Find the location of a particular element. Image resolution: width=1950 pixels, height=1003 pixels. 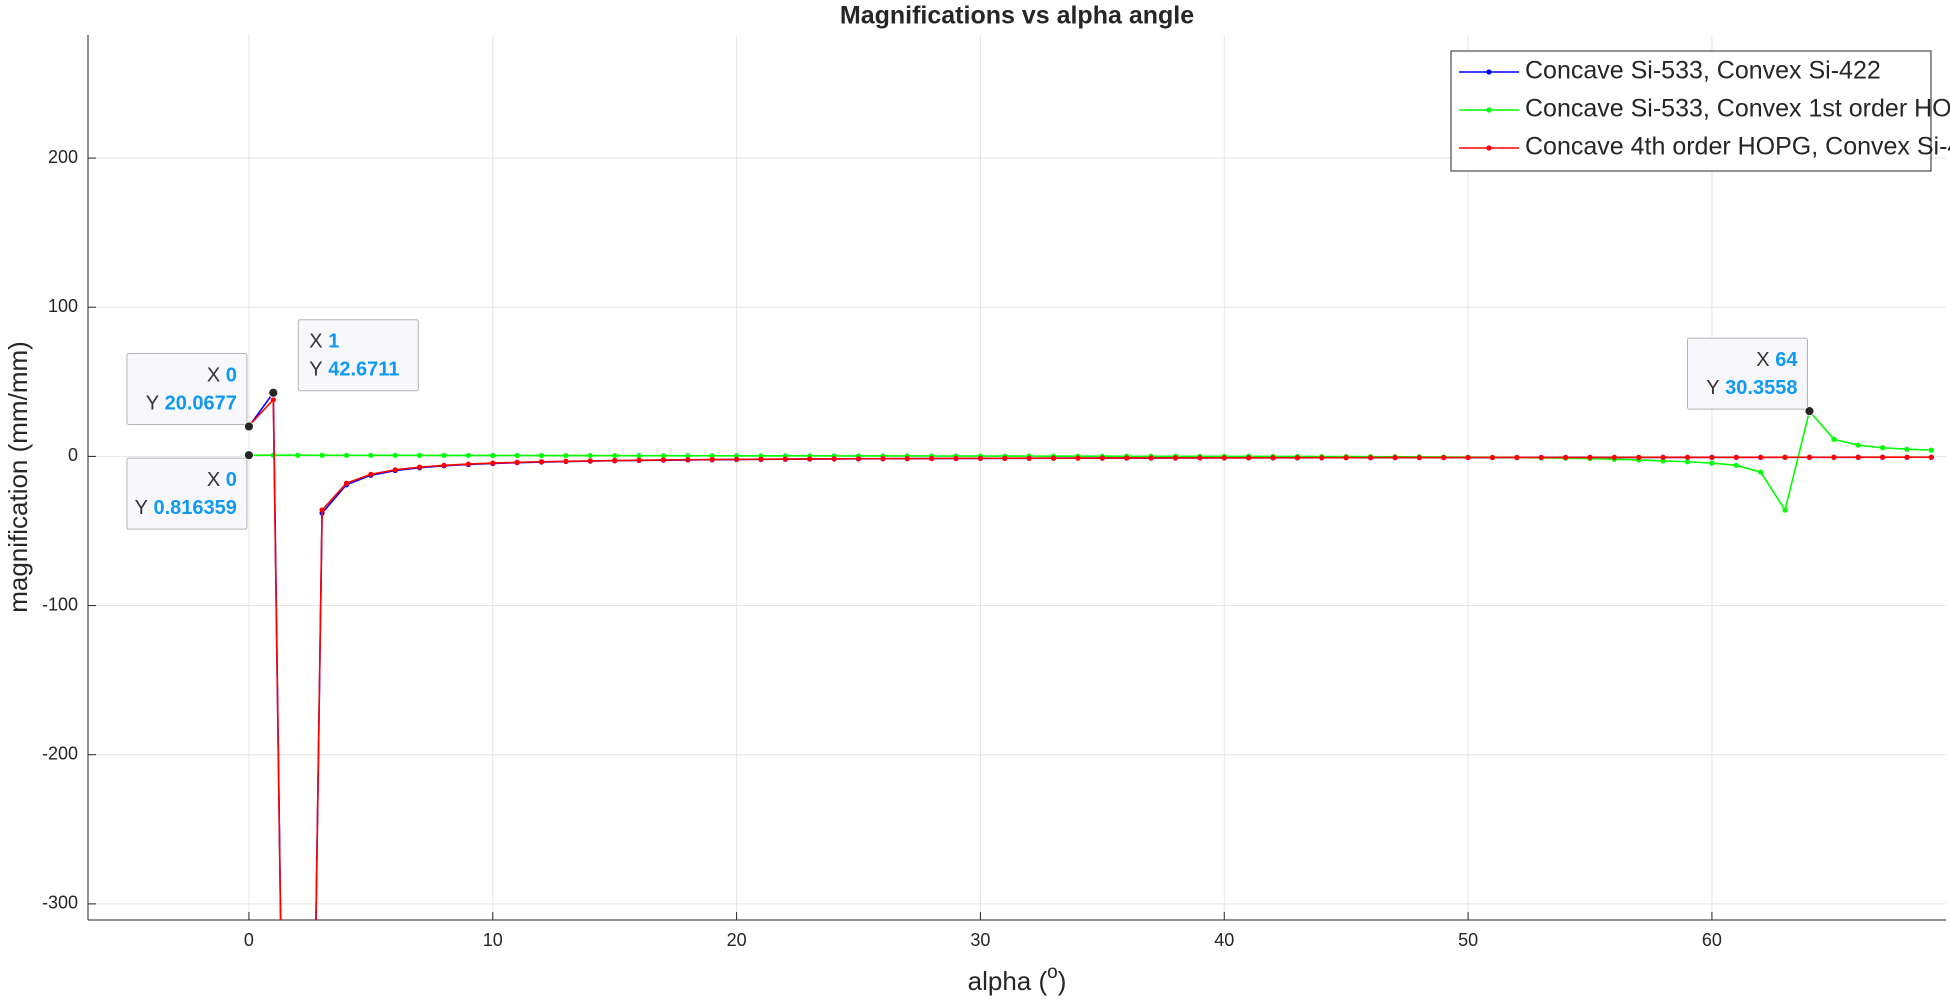

x-tick-label: 50 is located at coordinates (1468, 940).